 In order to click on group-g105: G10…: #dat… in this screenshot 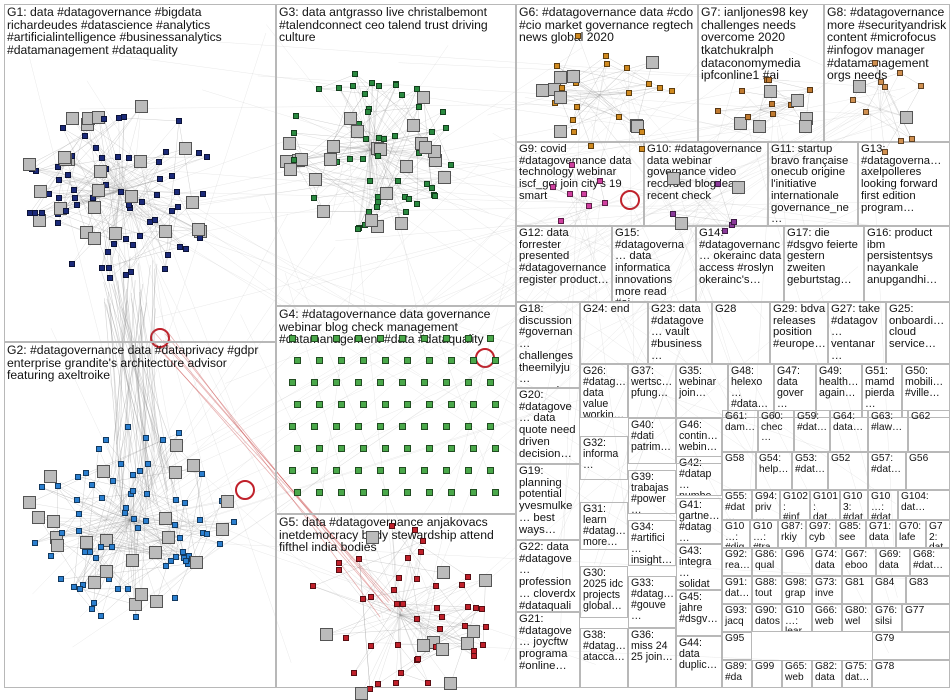, I will do `click(883, 505)`.